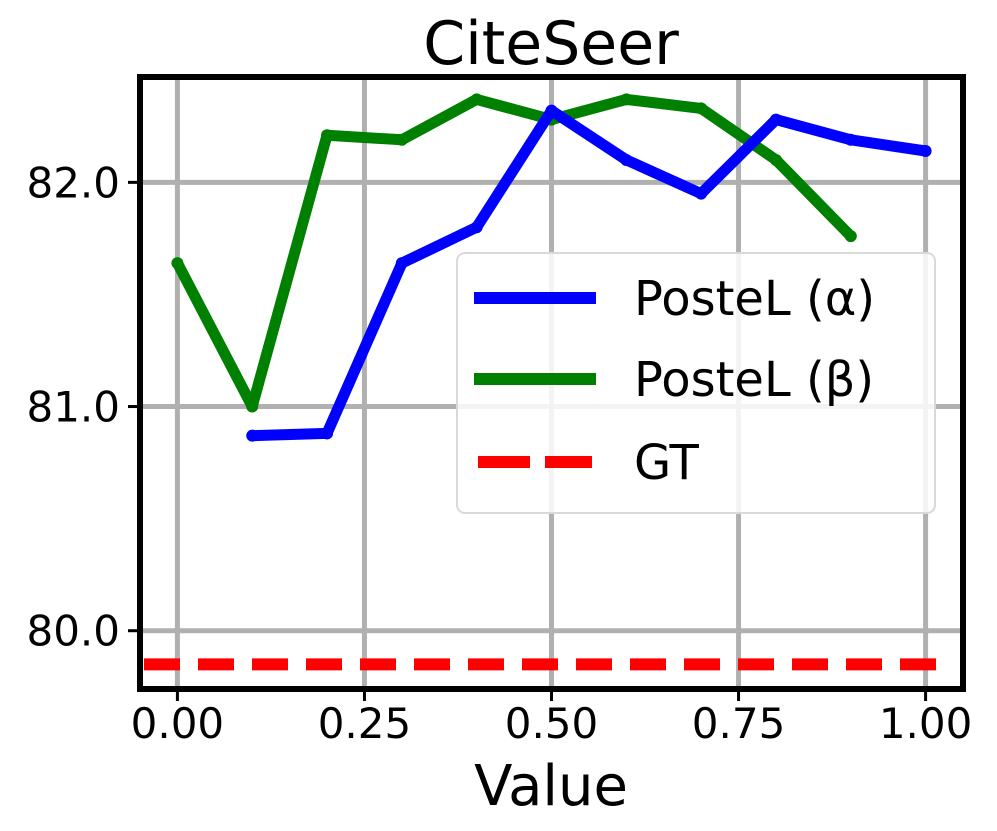 Image resolution: width=997 pixels, height=831 pixels. What do you see at coordinates (73, 182) in the screenshot?
I see `y-tick-label: 82.0` at bounding box center [73, 182].